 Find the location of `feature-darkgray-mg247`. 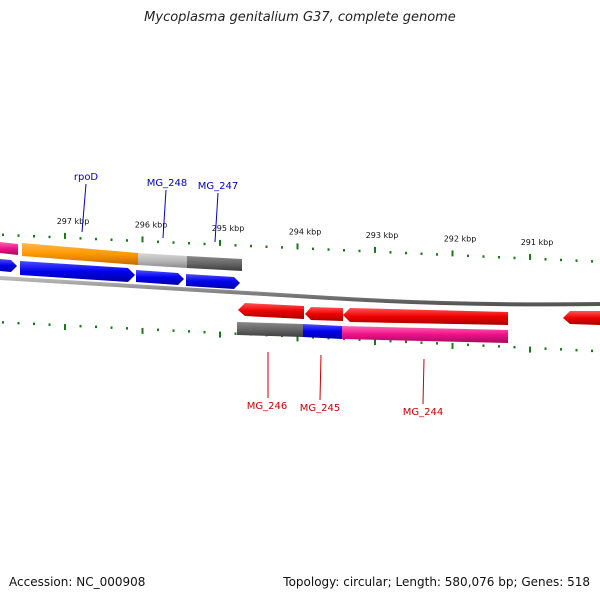

feature-darkgray-mg247 is located at coordinates (214, 263).